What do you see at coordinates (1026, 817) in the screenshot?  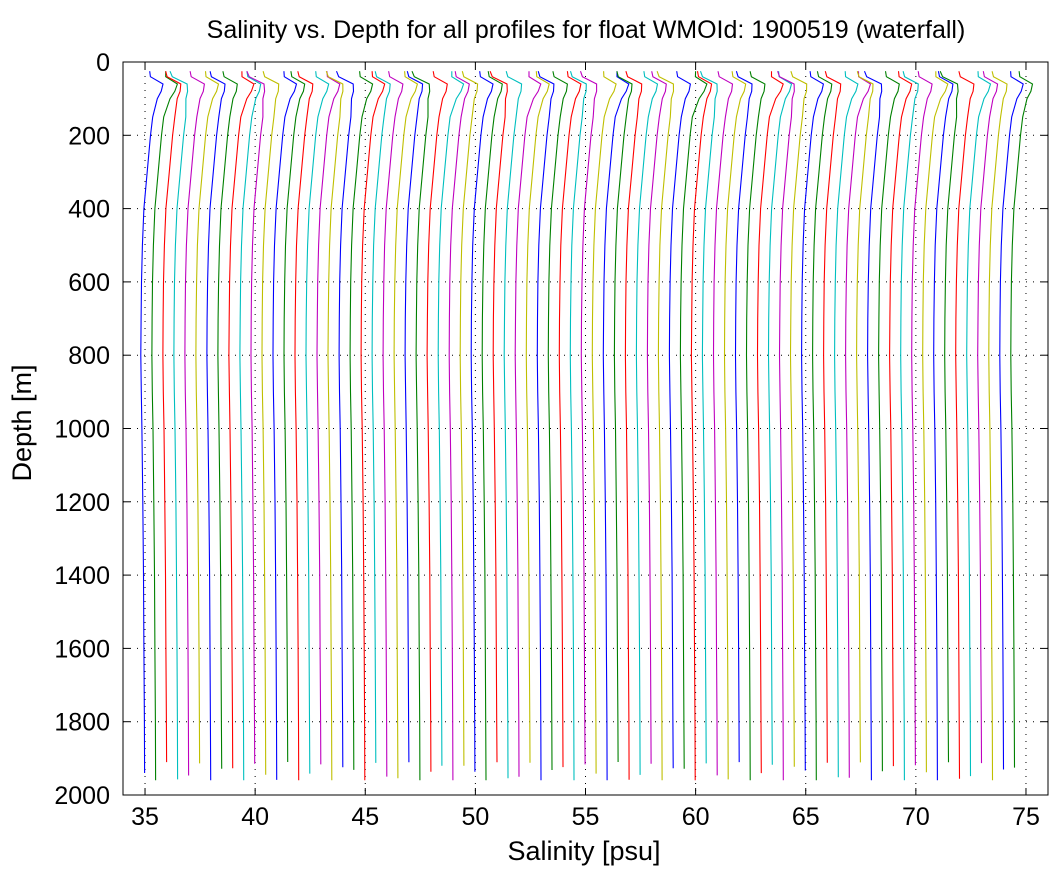 I see `x-tick-label: 75` at bounding box center [1026, 817].